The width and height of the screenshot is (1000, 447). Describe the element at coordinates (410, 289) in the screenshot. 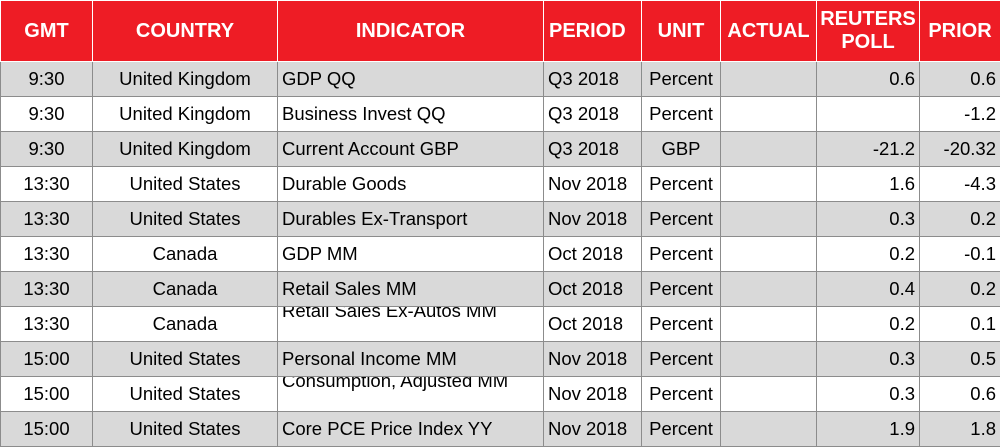

I see `cell-indicator: Retail Sales MM` at that location.